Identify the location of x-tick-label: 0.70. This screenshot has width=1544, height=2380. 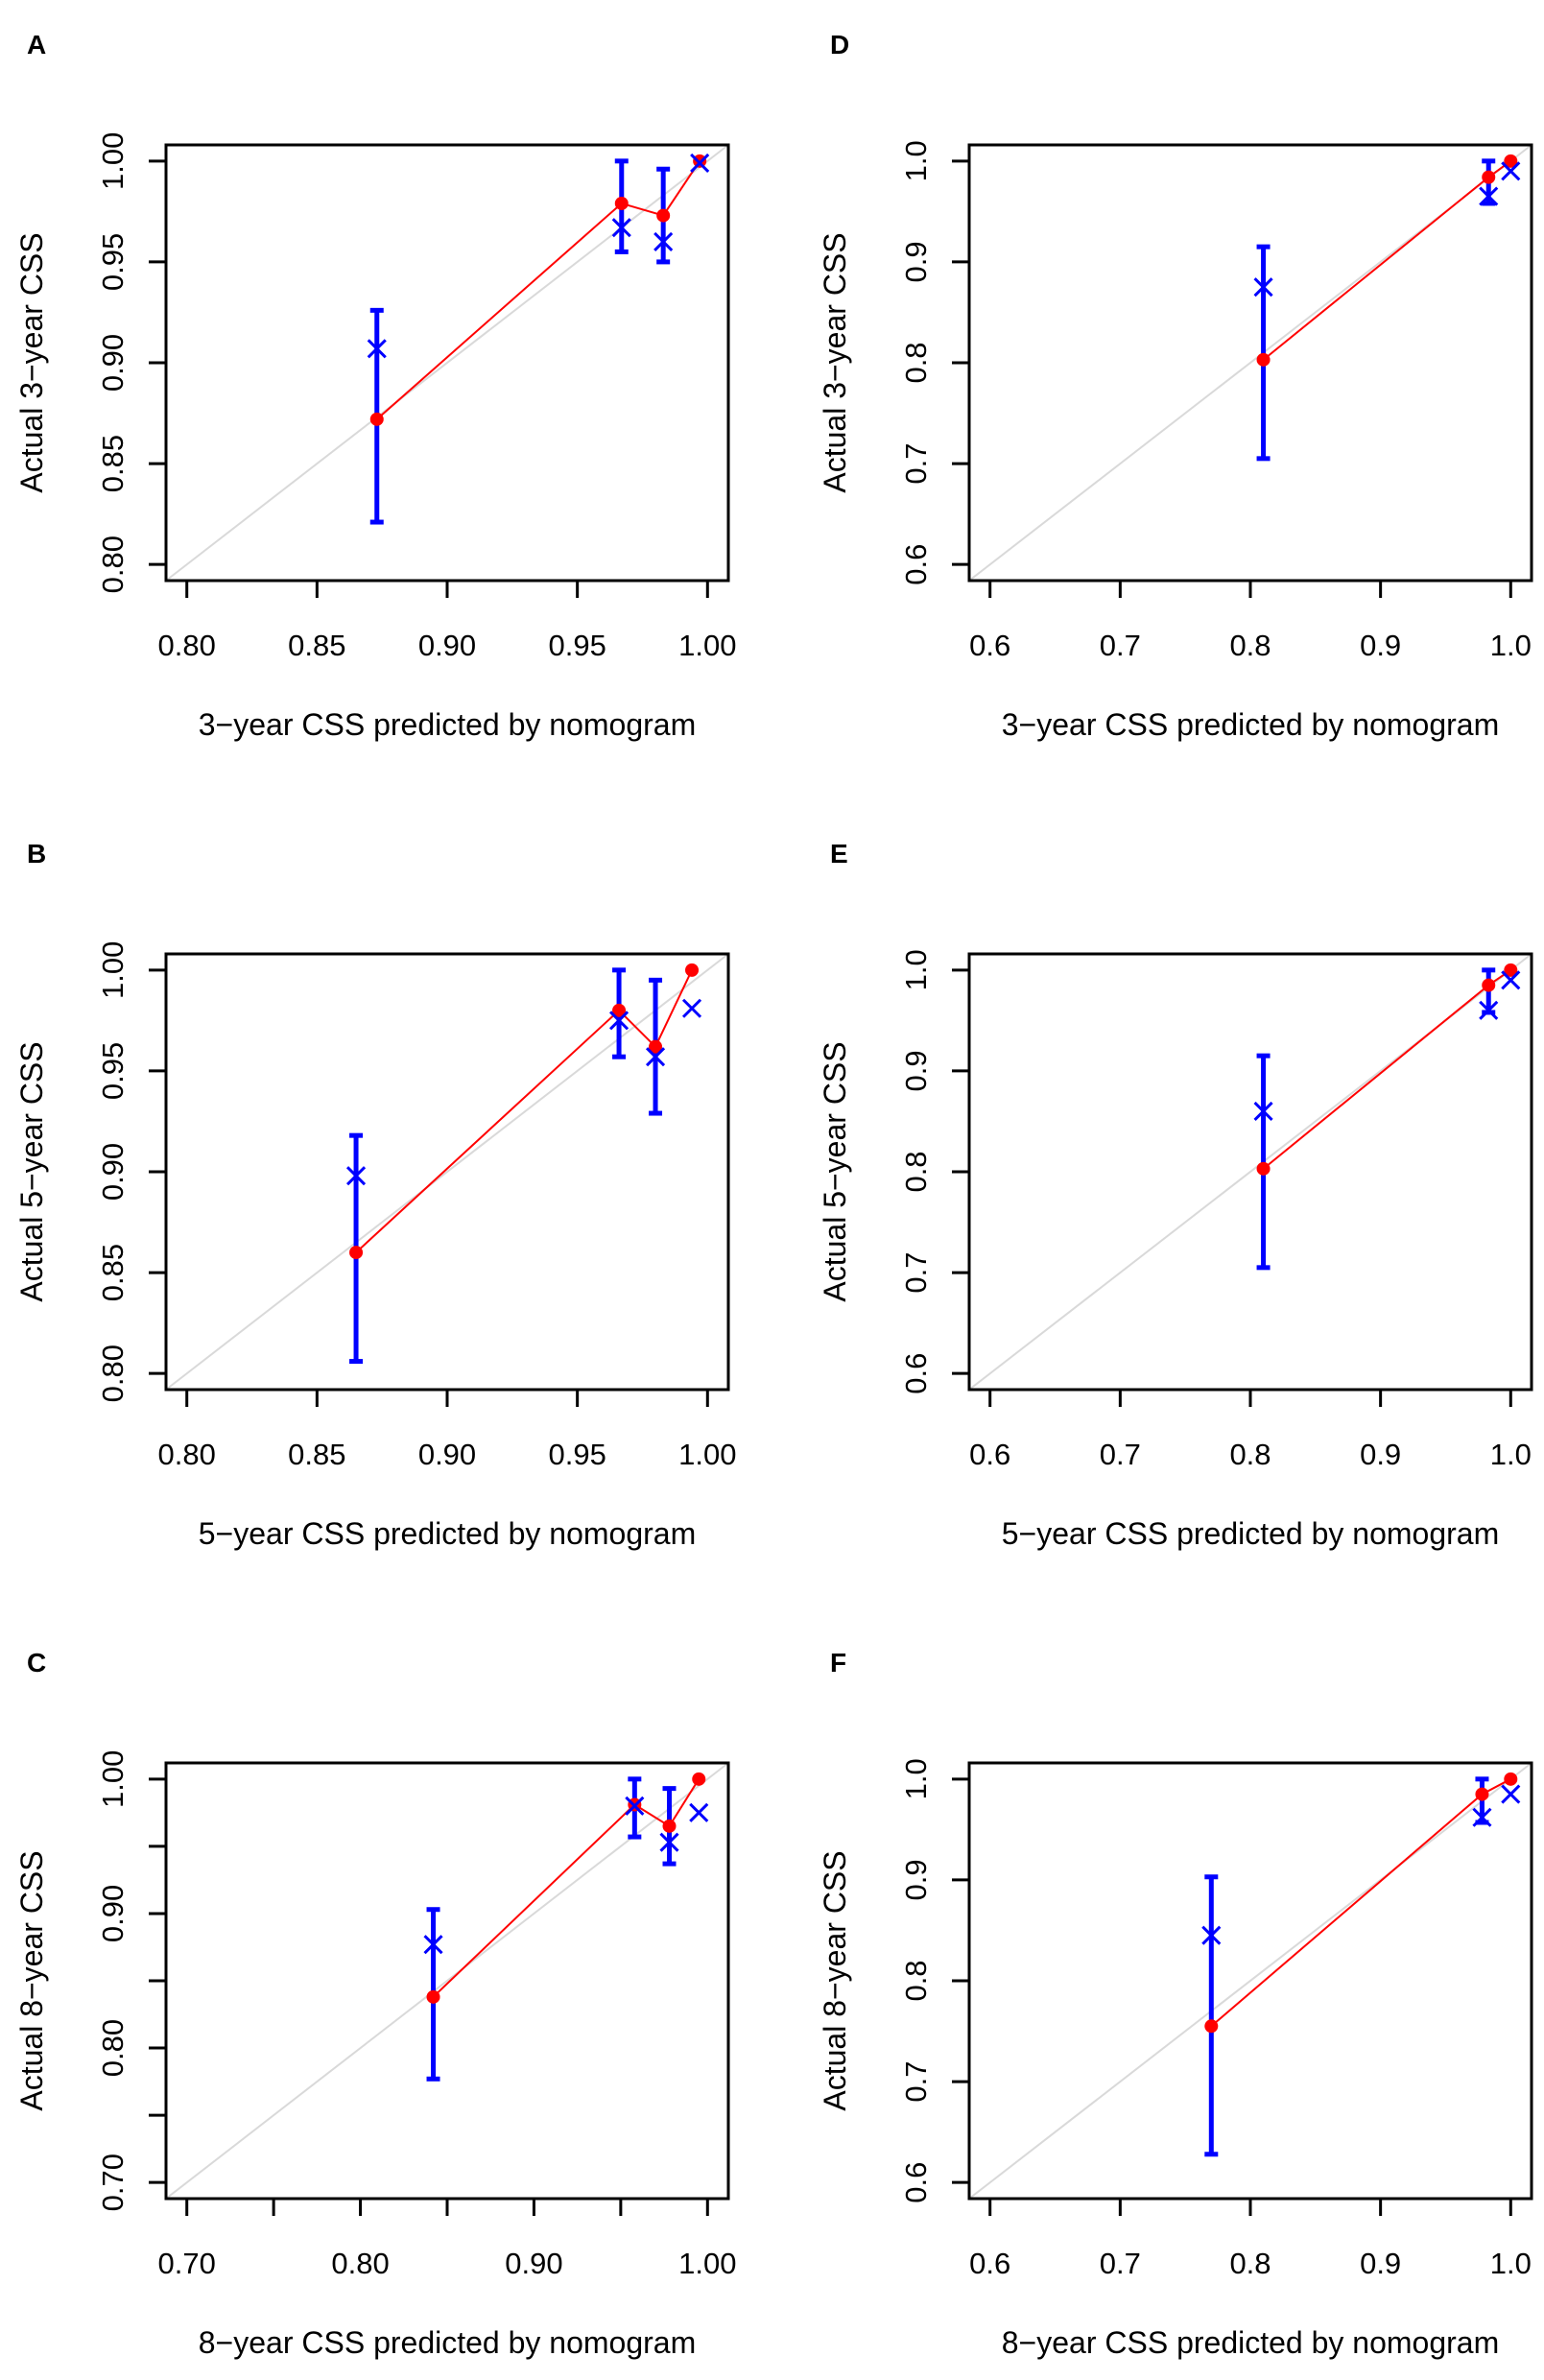
(187, 2263).